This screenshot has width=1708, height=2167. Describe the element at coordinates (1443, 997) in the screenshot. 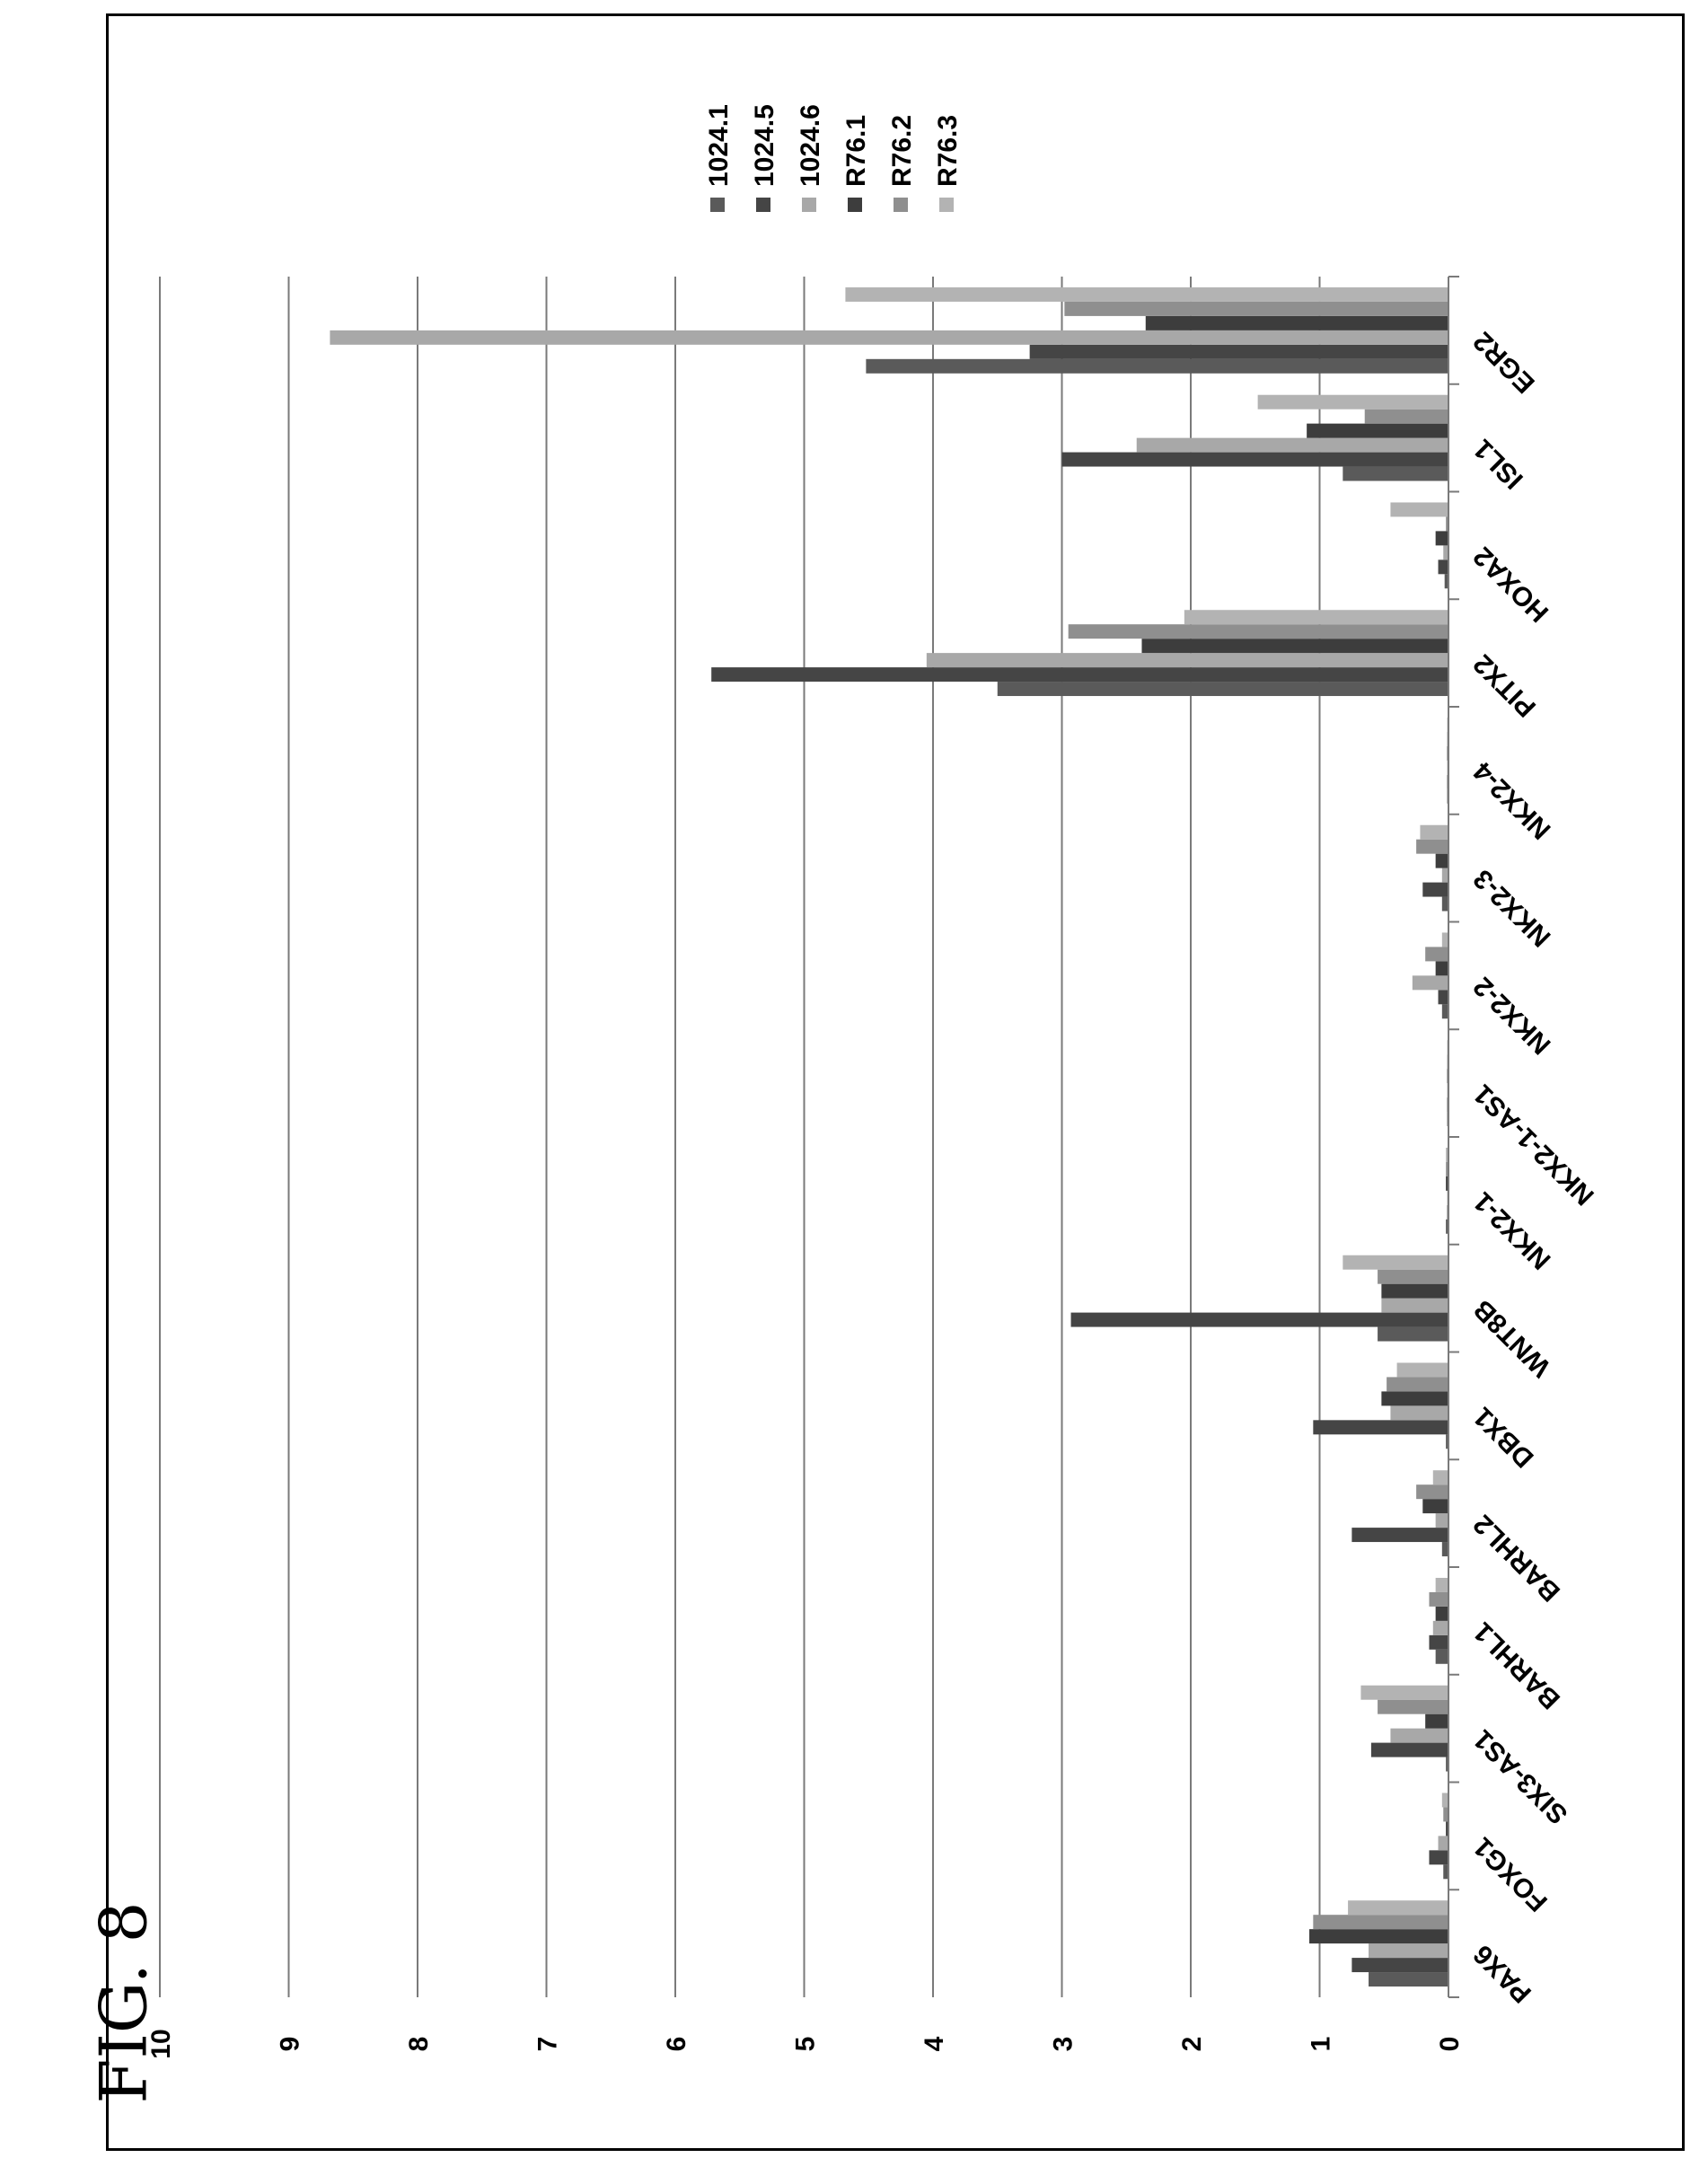

I see `bar-1024.5-NKX2-2` at that location.